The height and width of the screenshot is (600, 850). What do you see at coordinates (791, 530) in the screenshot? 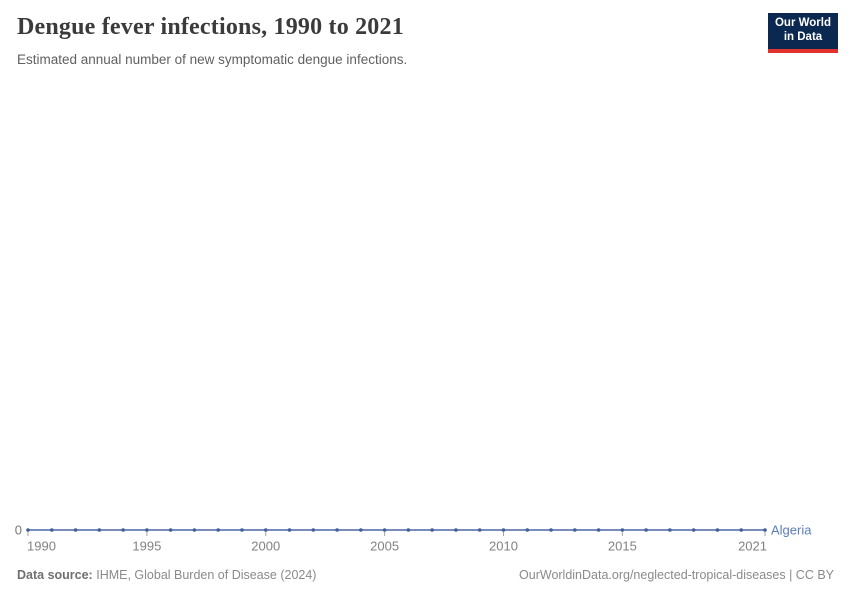
I see `series-label-algeria: Algeria` at bounding box center [791, 530].